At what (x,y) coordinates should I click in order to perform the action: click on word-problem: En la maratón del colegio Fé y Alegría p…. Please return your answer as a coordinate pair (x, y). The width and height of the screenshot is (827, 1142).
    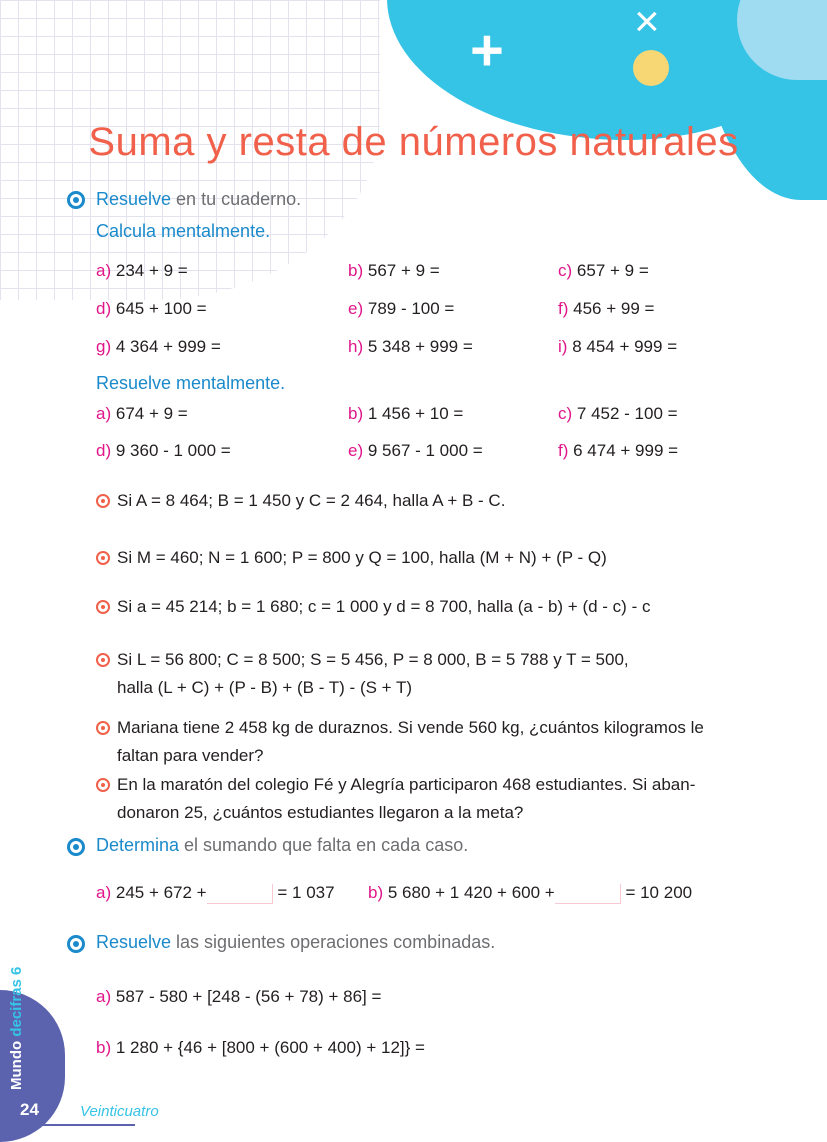
    Looking at the image, I should click on (462, 799).